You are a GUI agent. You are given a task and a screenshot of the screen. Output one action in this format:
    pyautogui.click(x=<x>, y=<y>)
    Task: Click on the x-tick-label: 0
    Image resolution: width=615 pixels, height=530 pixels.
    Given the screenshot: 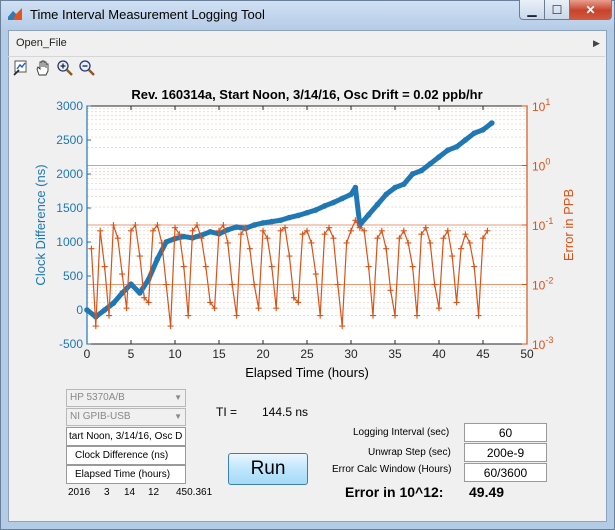 What is the action you would take?
    pyautogui.click(x=87, y=354)
    